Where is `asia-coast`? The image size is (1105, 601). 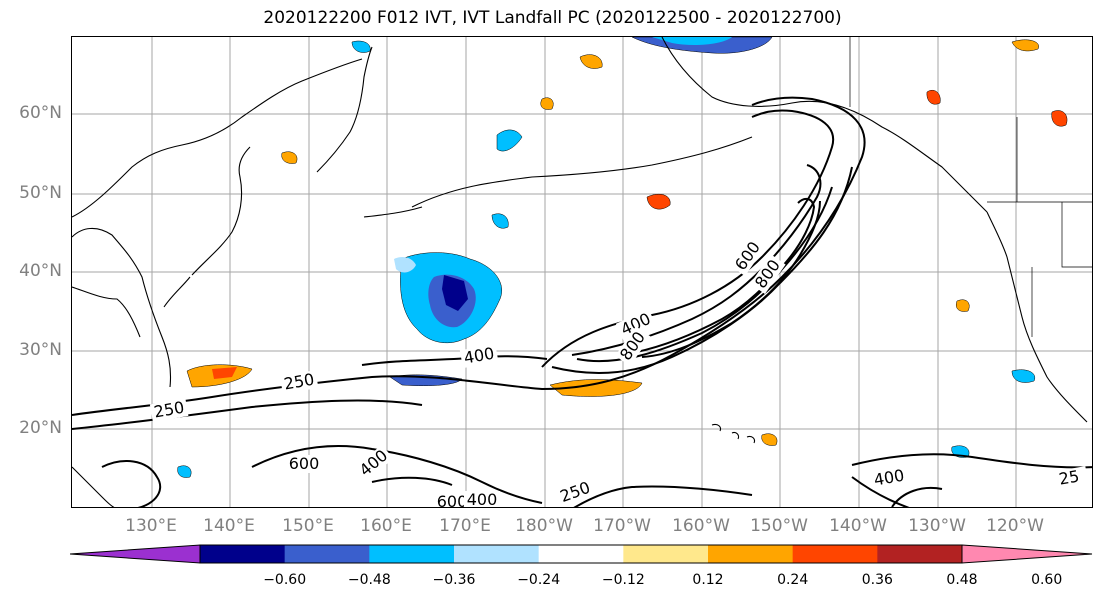 asia-coast is located at coordinates (217, 223).